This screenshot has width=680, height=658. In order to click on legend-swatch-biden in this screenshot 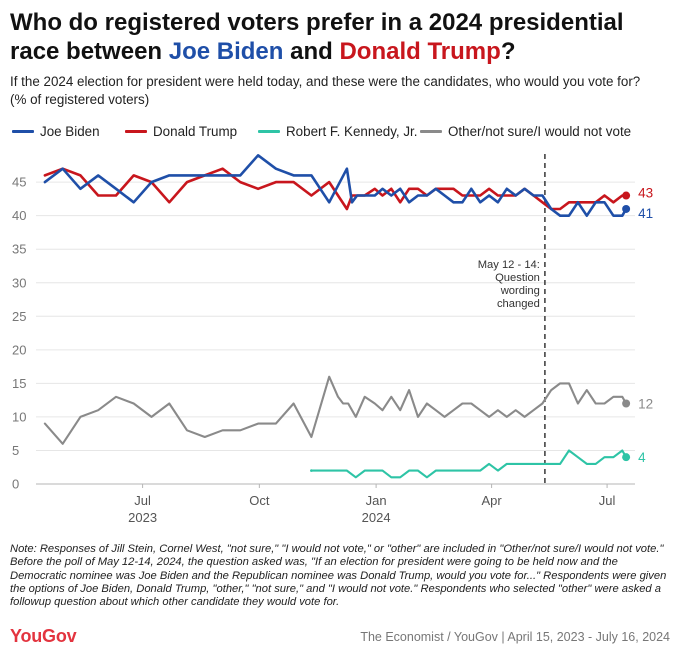, I will do `click(23, 131)`.